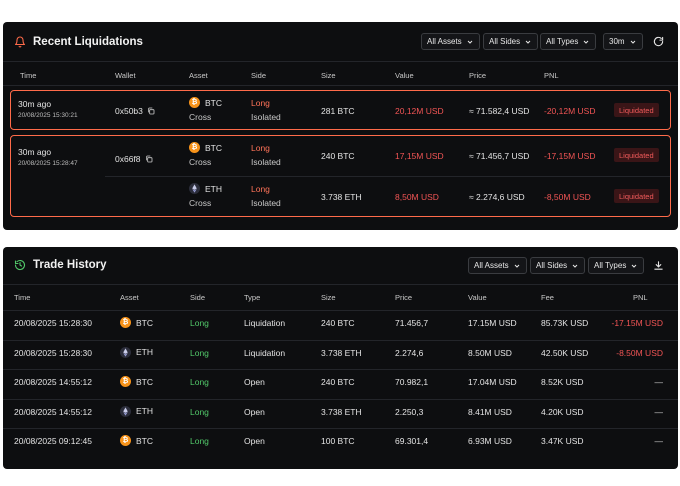 The image size is (680, 486). I want to click on trade-value: 17.15M USD, so click(492, 323).